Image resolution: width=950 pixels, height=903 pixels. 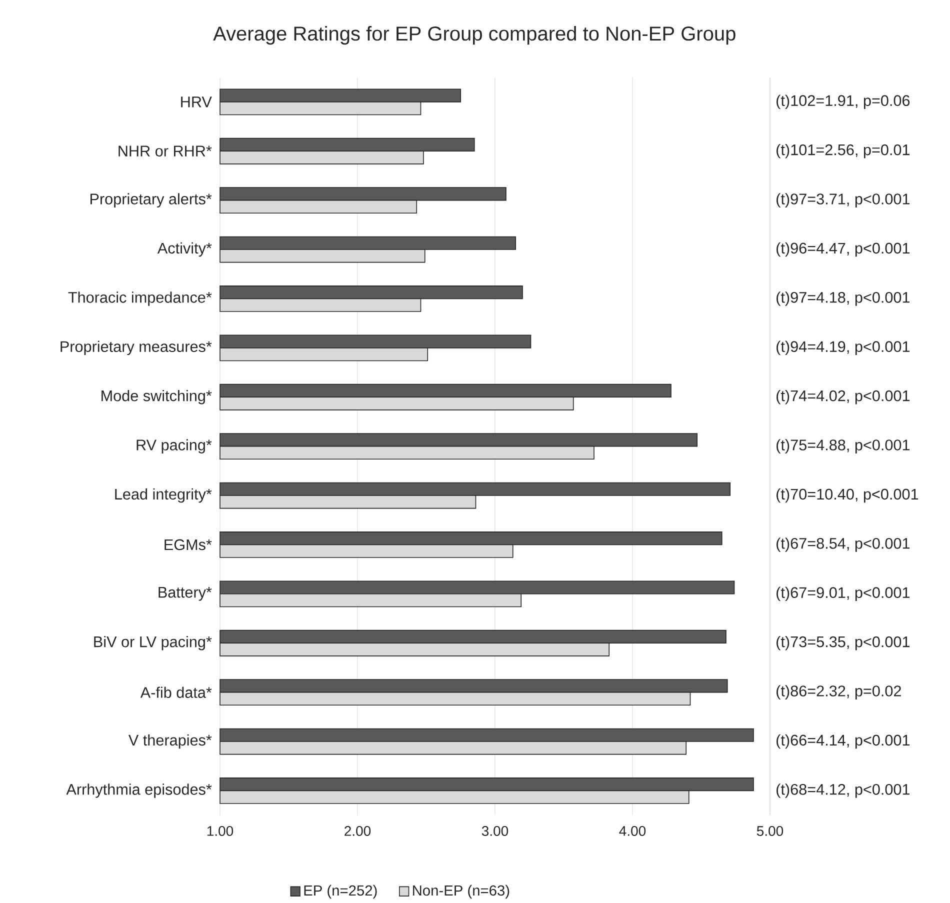 What do you see at coordinates (770, 831) in the screenshot?
I see `x-tick-label: 5.00` at bounding box center [770, 831].